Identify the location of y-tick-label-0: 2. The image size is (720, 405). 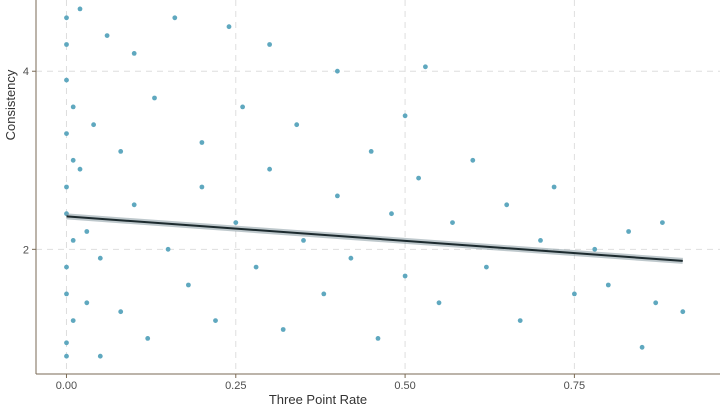
(26, 250).